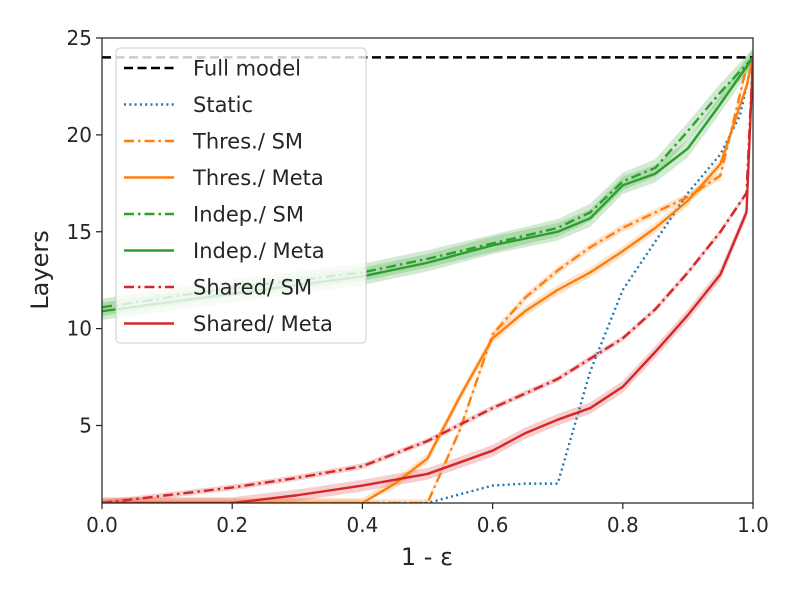  I want to click on x-tick-label: 0.8, so click(623, 525).